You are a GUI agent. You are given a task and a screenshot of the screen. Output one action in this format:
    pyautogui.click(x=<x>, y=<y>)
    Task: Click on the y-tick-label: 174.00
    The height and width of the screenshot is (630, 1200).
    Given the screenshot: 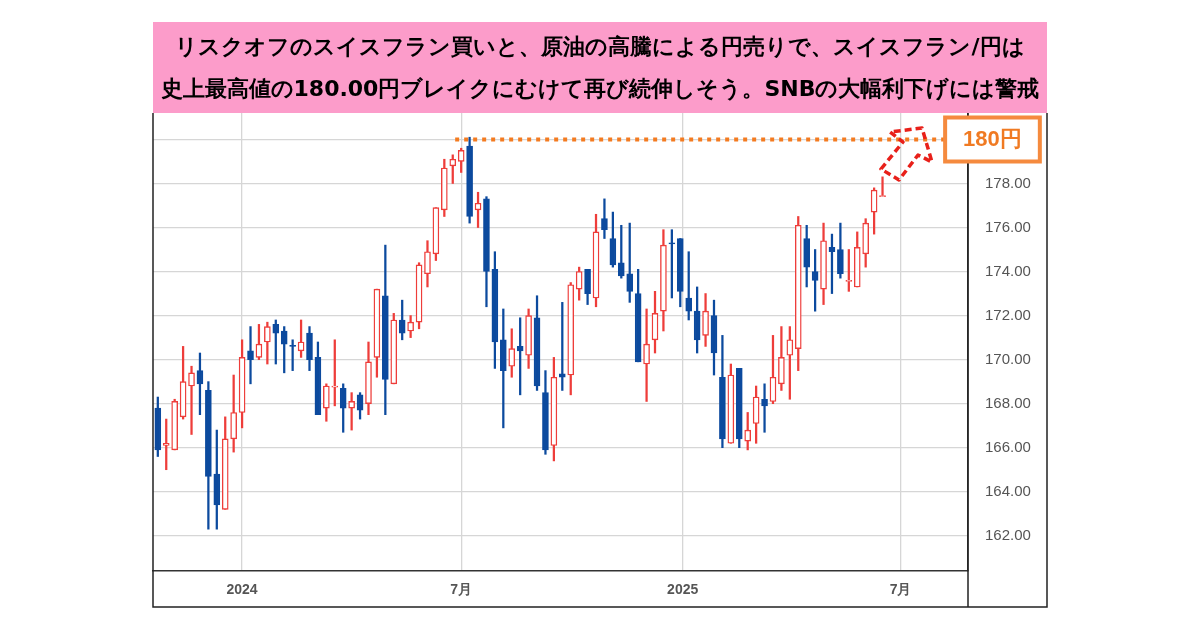 What is the action you would take?
    pyautogui.click(x=1008, y=270)
    